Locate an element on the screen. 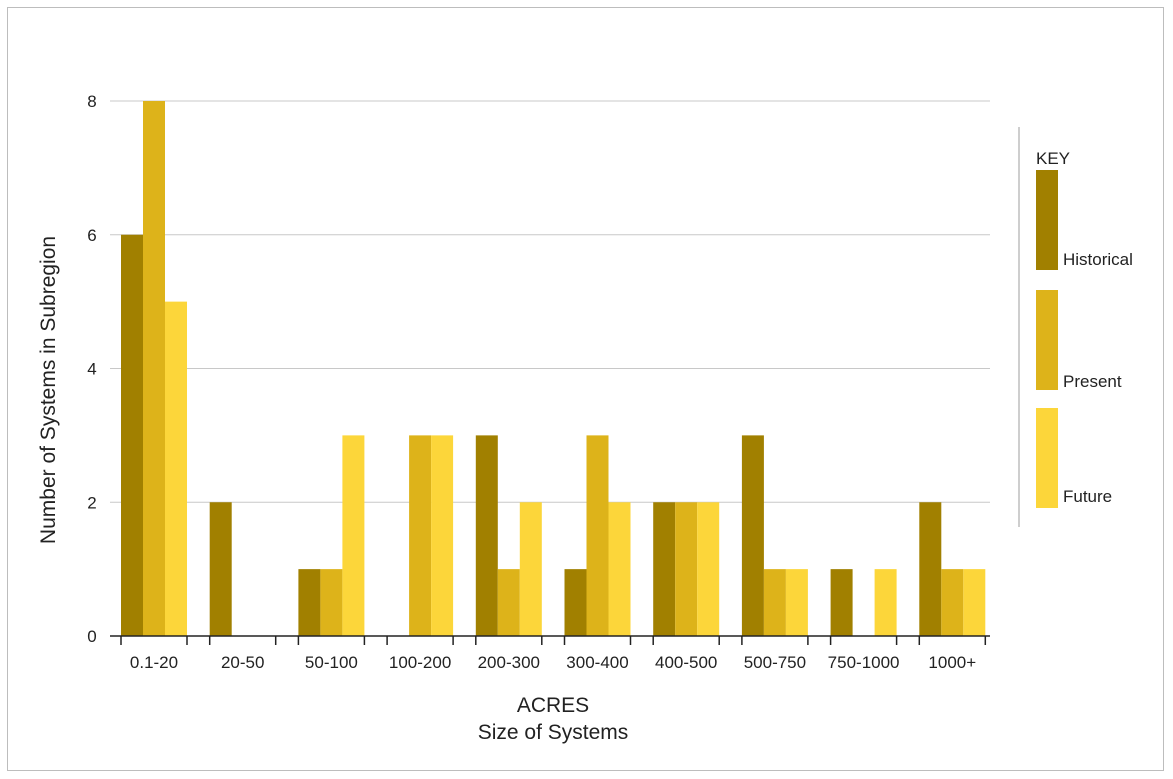  x-tick-label: 20-50 is located at coordinates (242, 662).